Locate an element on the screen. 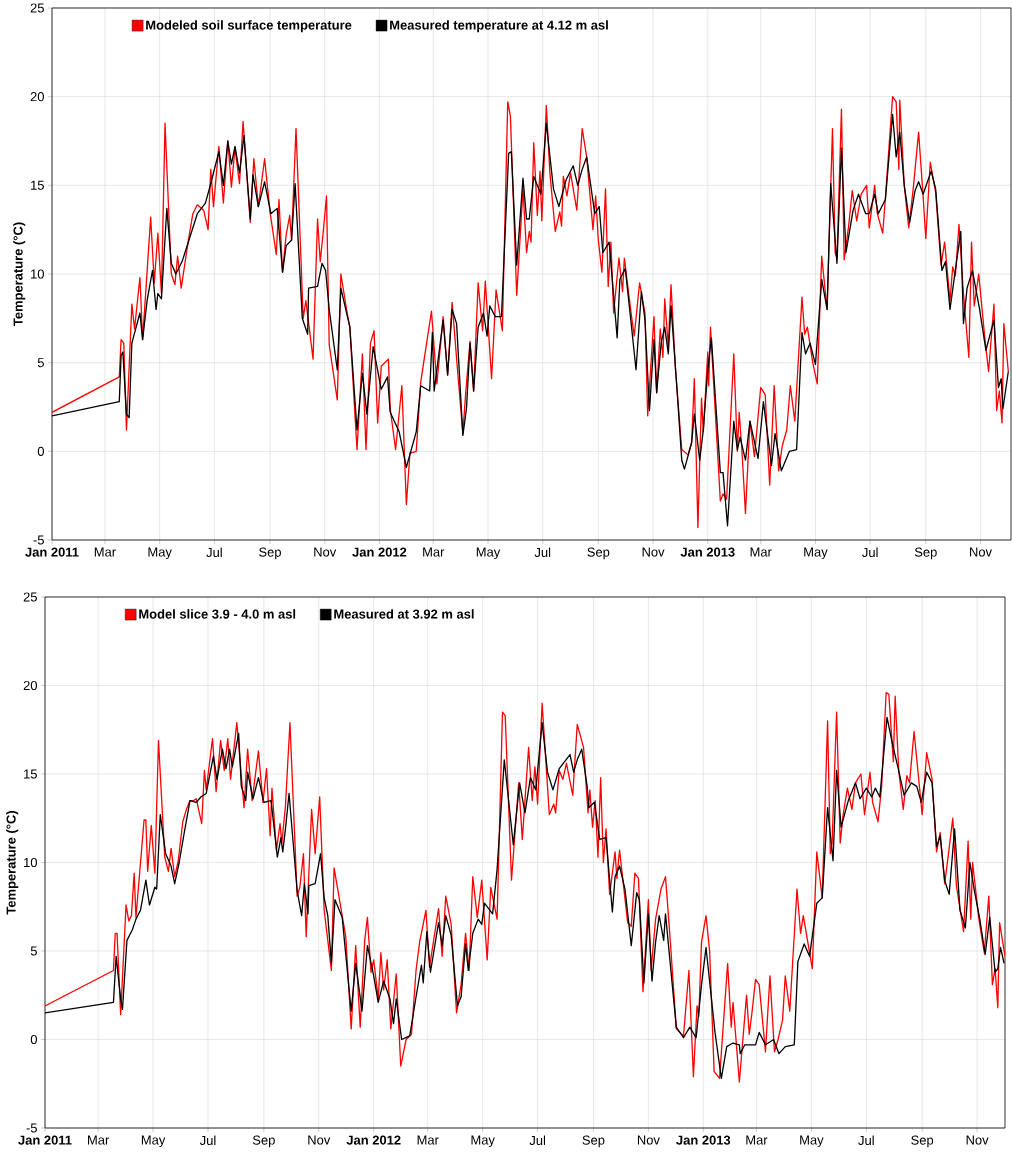 The height and width of the screenshot is (1156, 1012). legend-label: Modeled soil surface temperature is located at coordinates (249, 26).